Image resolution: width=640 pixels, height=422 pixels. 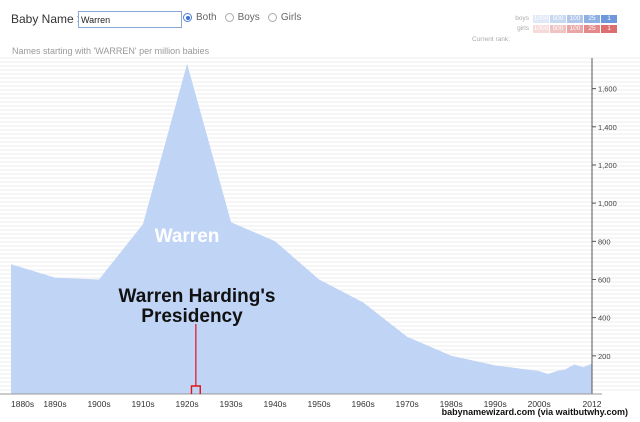 What do you see at coordinates (607, 165) in the screenshot?
I see `y-tick-label: 1,200` at bounding box center [607, 165].